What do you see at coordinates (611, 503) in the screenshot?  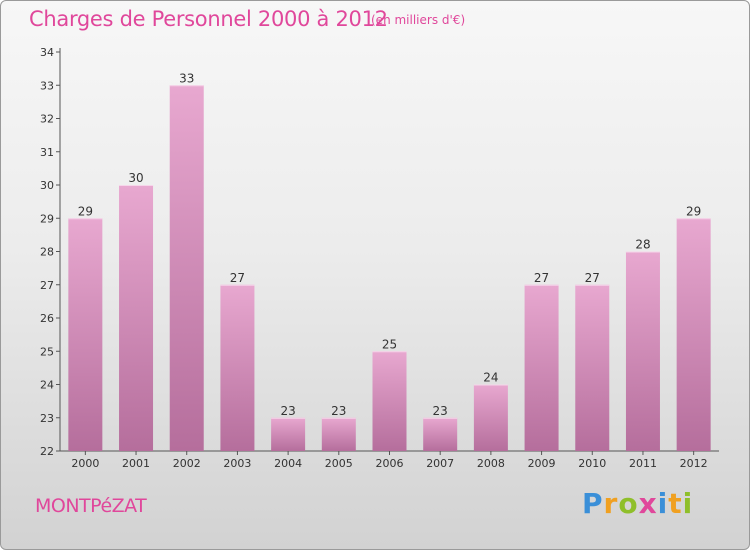 I see `logo-letter: r` at bounding box center [611, 503].